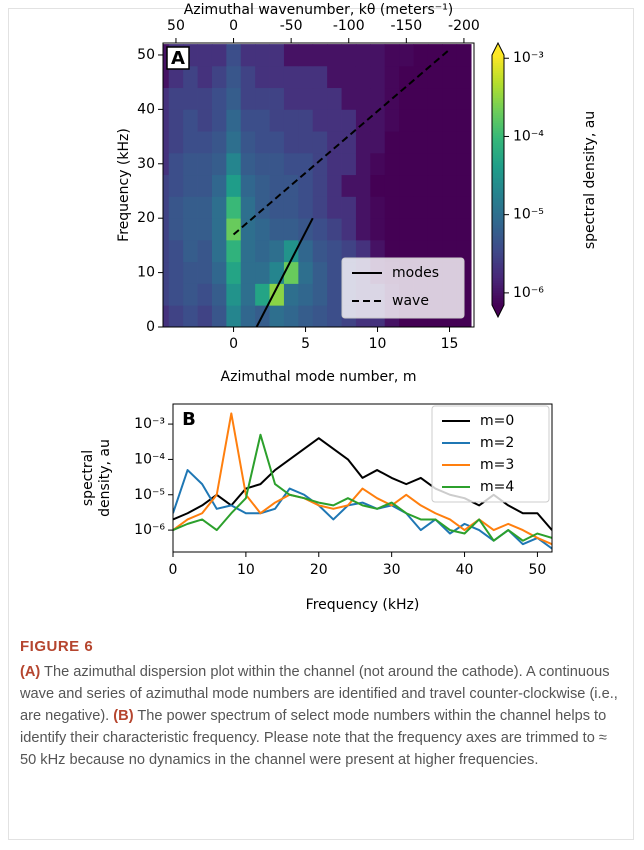  Describe the element at coordinates (498, 180) in the screenshot. I see `colorbar-frame` at that location.